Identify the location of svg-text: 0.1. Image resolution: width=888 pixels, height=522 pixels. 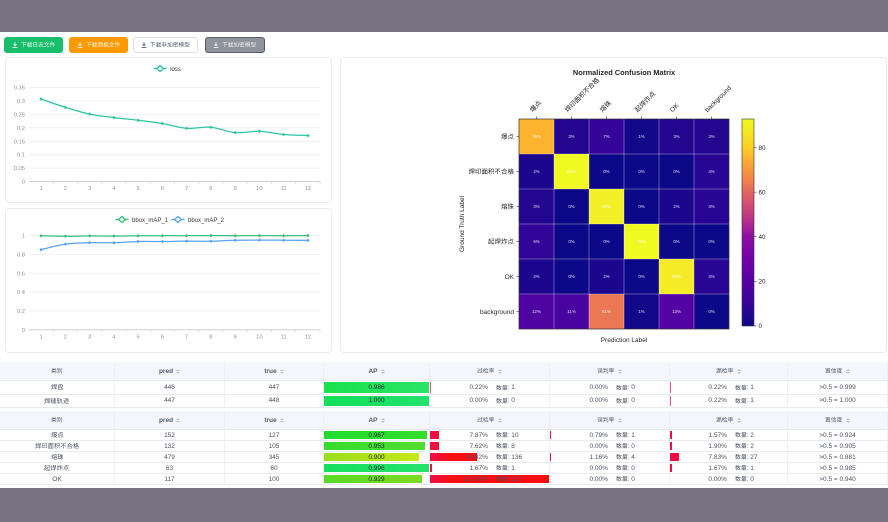
(21, 156).